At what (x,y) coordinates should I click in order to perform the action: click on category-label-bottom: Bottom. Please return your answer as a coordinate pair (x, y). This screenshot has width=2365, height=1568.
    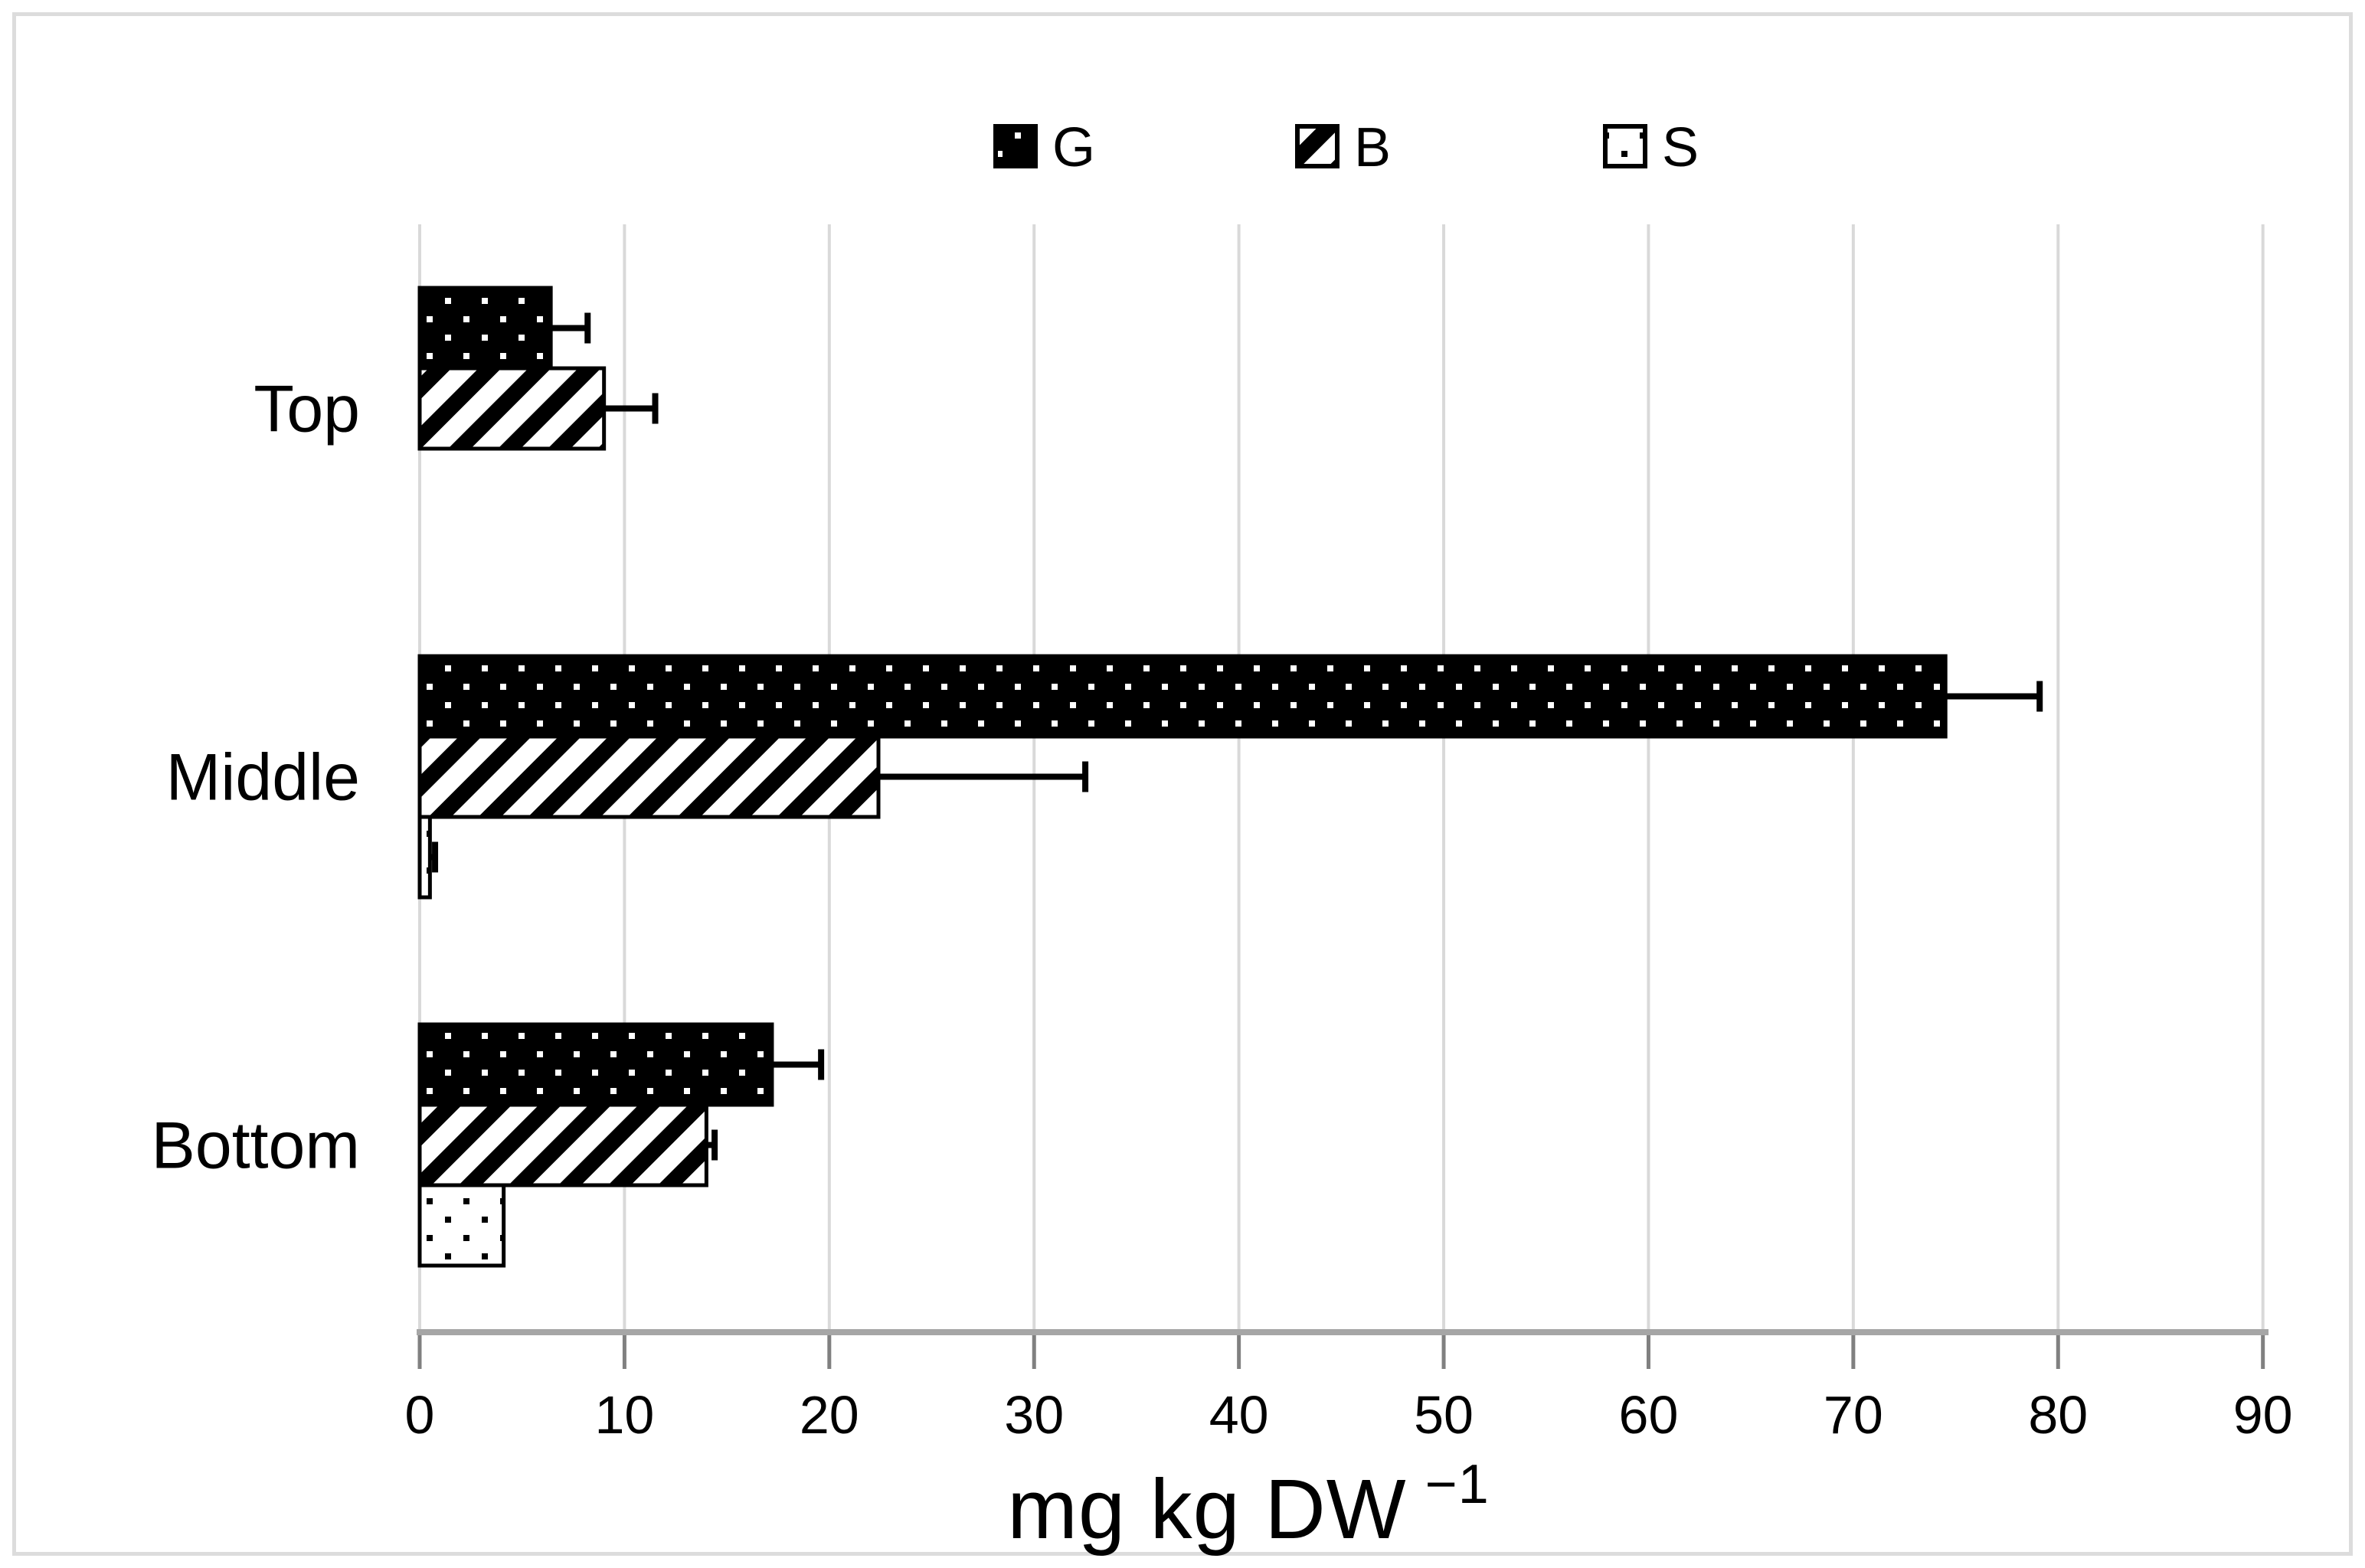
    Looking at the image, I should click on (256, 1146).